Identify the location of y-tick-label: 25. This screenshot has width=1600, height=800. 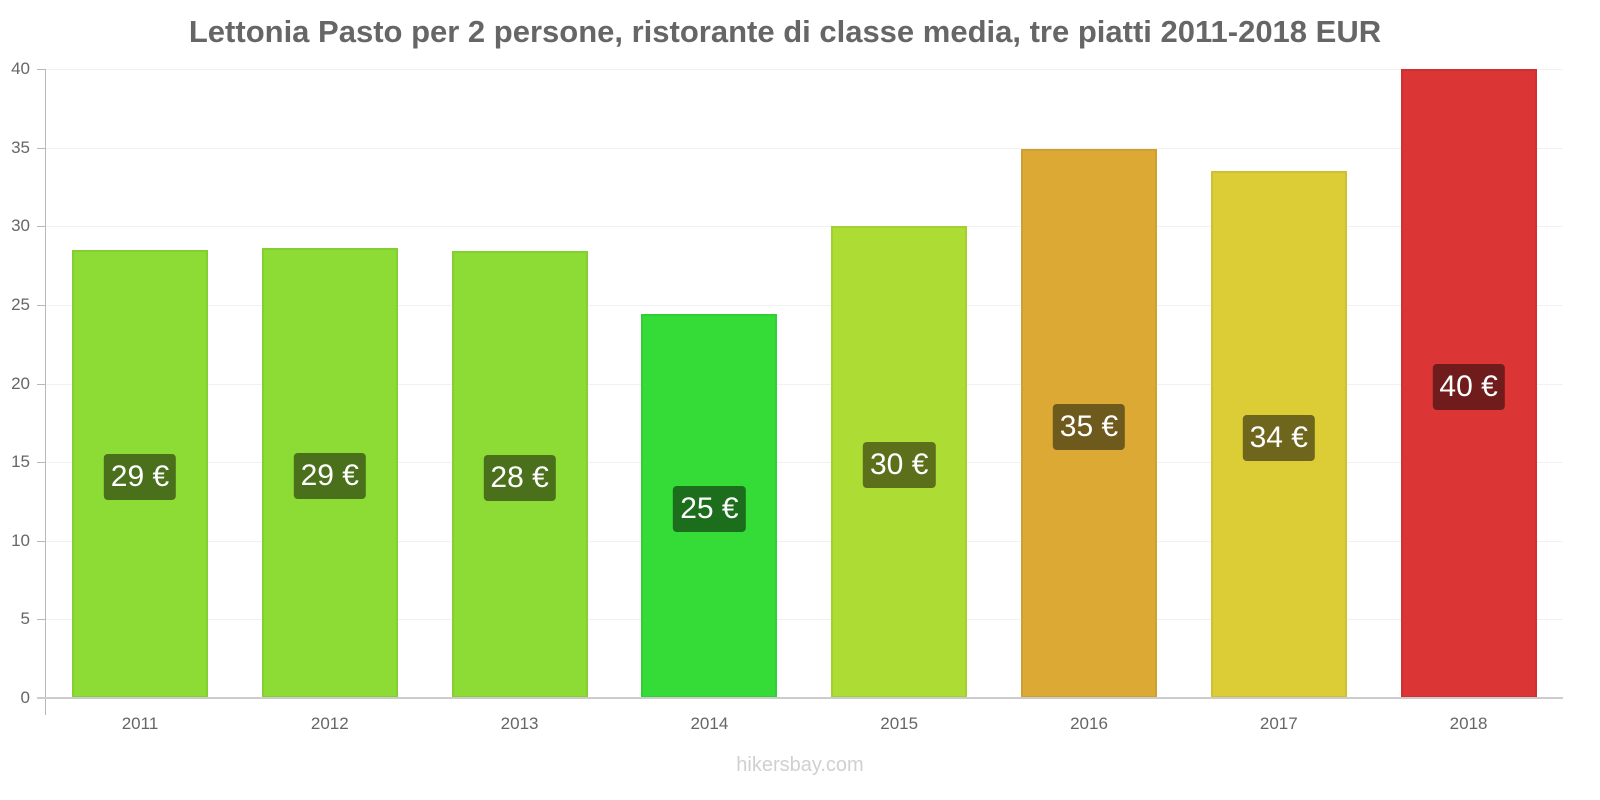
(20, 304).